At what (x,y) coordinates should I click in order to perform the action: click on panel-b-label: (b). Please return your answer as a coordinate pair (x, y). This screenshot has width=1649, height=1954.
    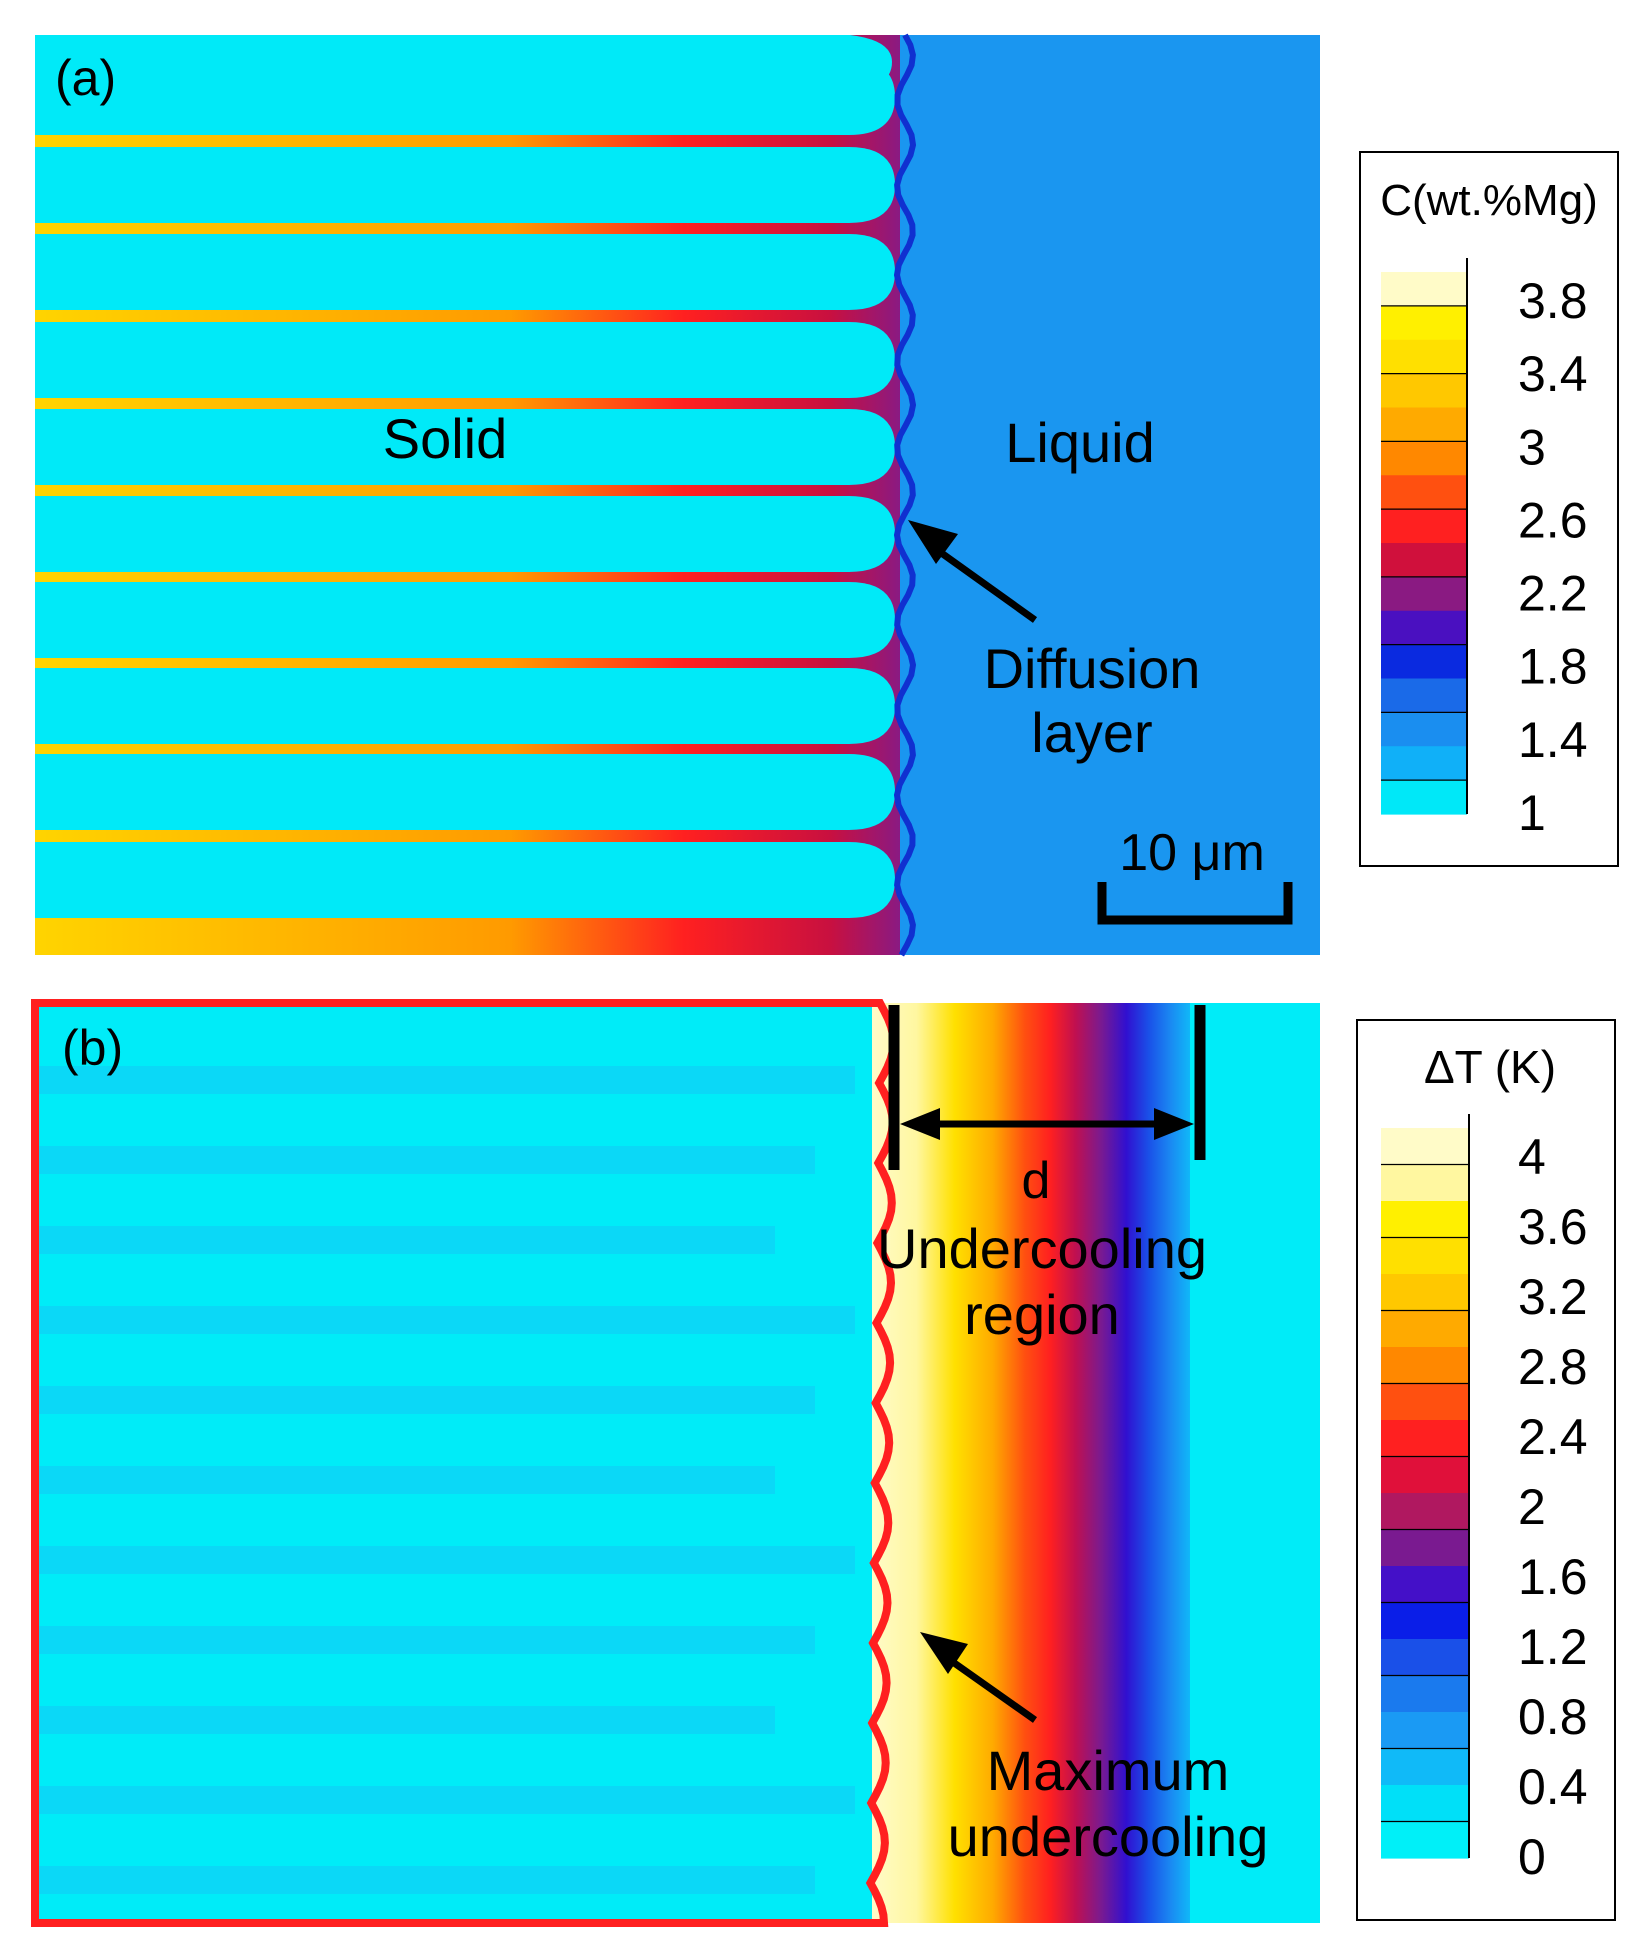
    Looking at the image, I should click on (92, 1048).